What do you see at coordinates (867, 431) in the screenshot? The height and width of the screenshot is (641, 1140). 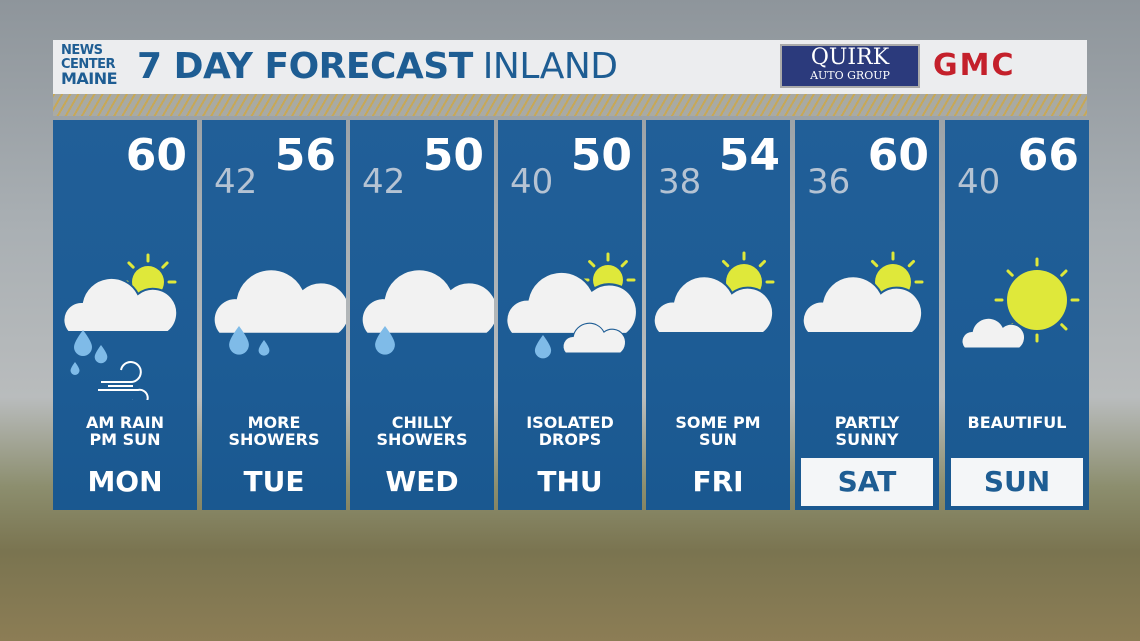 I see `condition-text: PARTLY SUNNY` at bounding box center [867, 431].